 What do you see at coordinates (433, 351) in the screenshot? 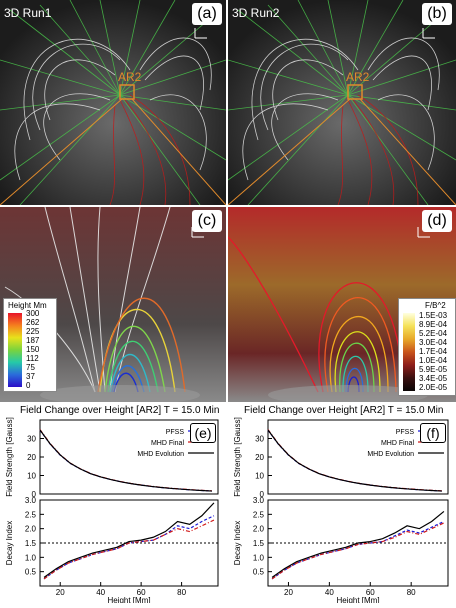
I see `colorbar-fb2-tick: 1.7E-04` at bounding box center [433, 351].